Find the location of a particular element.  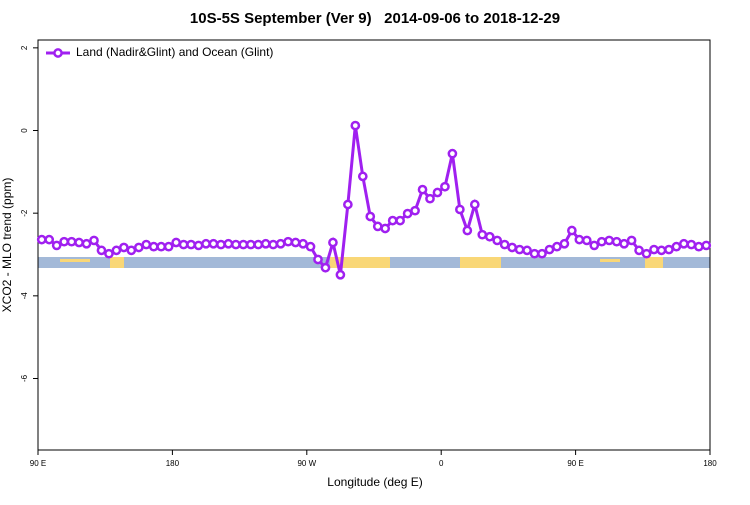

x-tick-label: 90 W is located at coordinates (306, 463).